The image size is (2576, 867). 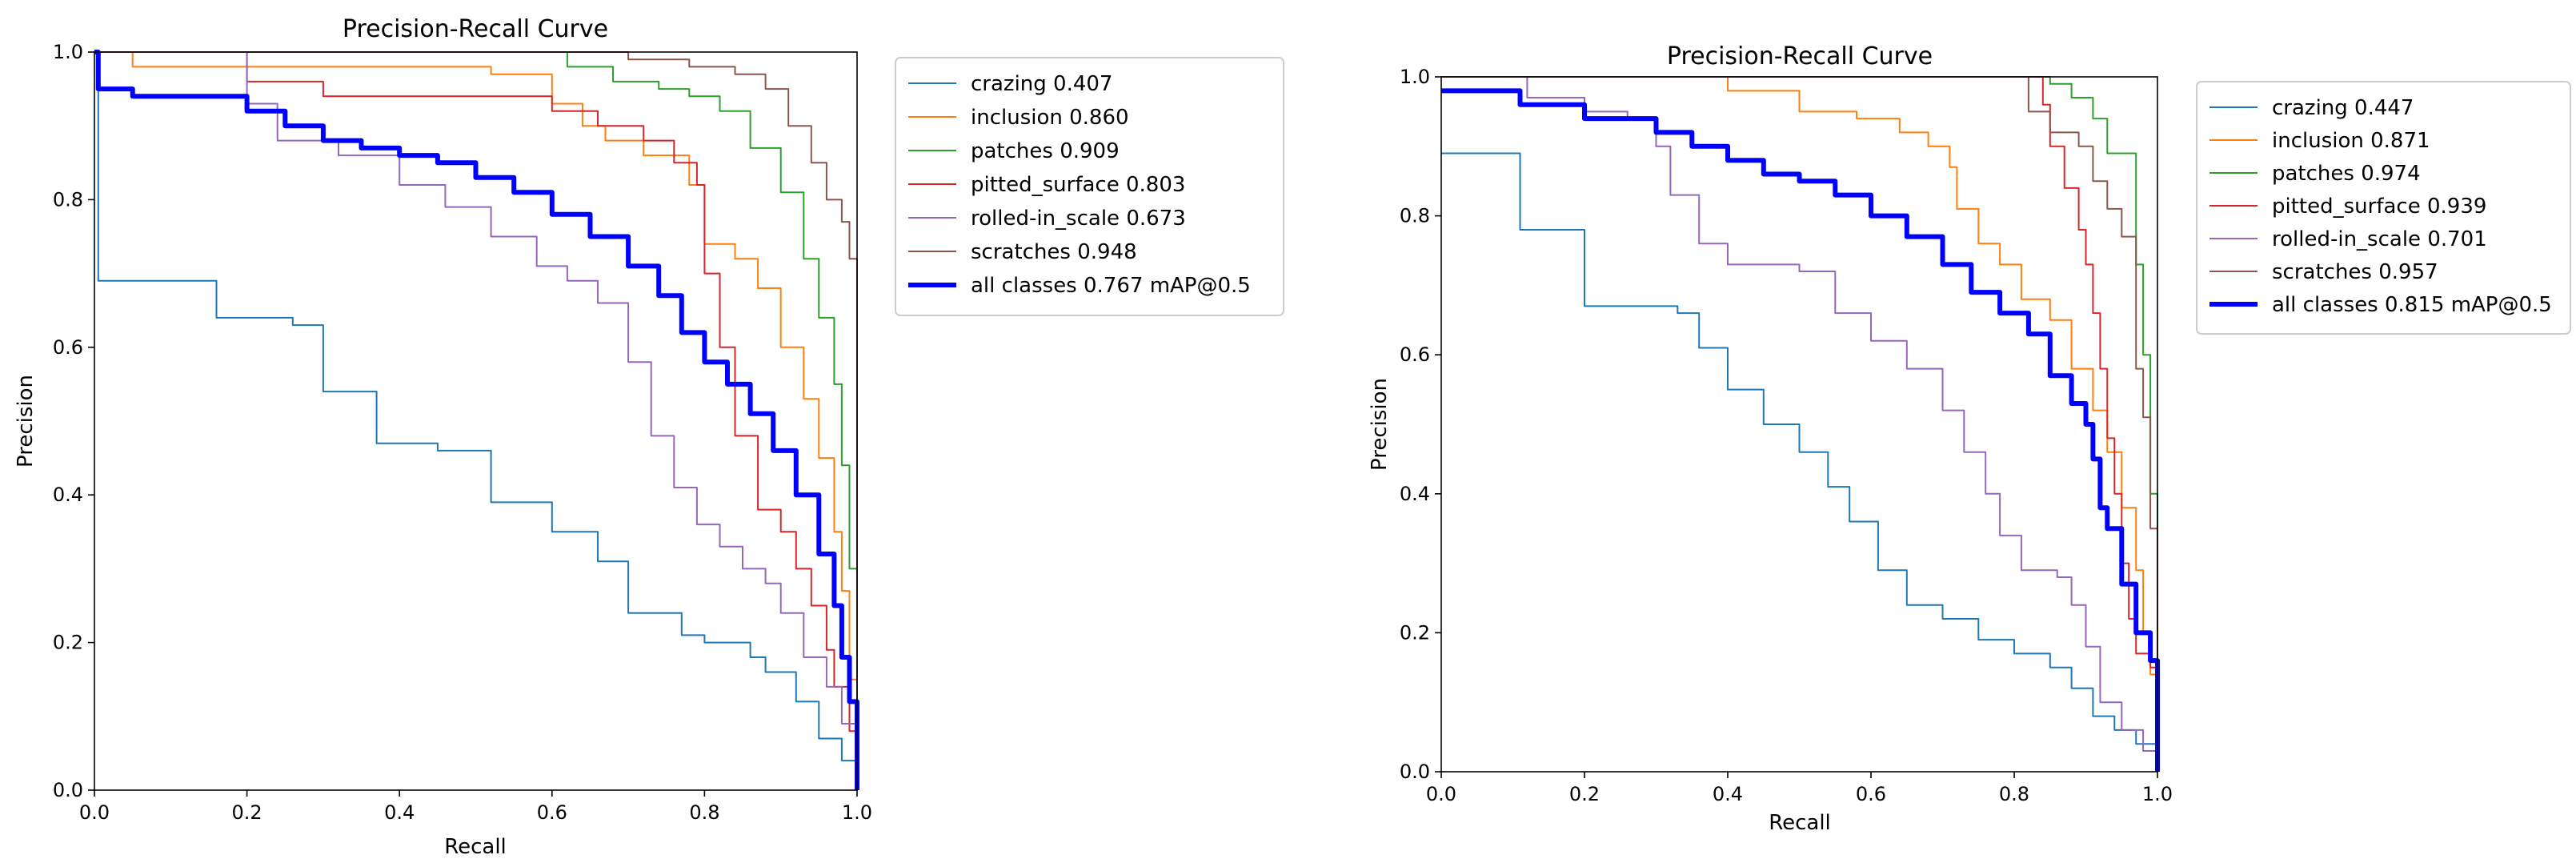 I want to click on legend-label-left-3: pitted_surface 0.803, so click(x=1078, y=185).